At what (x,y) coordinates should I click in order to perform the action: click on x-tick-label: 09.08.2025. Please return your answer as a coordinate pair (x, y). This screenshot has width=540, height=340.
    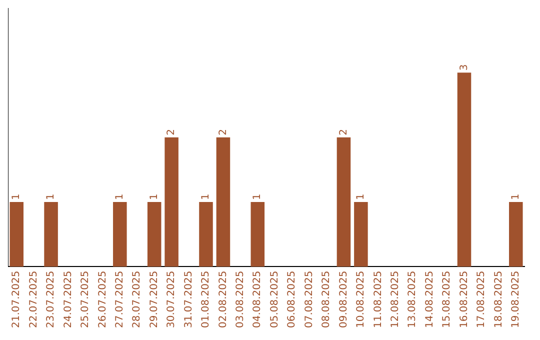
    Looking at the image, I should click on (344, 299).